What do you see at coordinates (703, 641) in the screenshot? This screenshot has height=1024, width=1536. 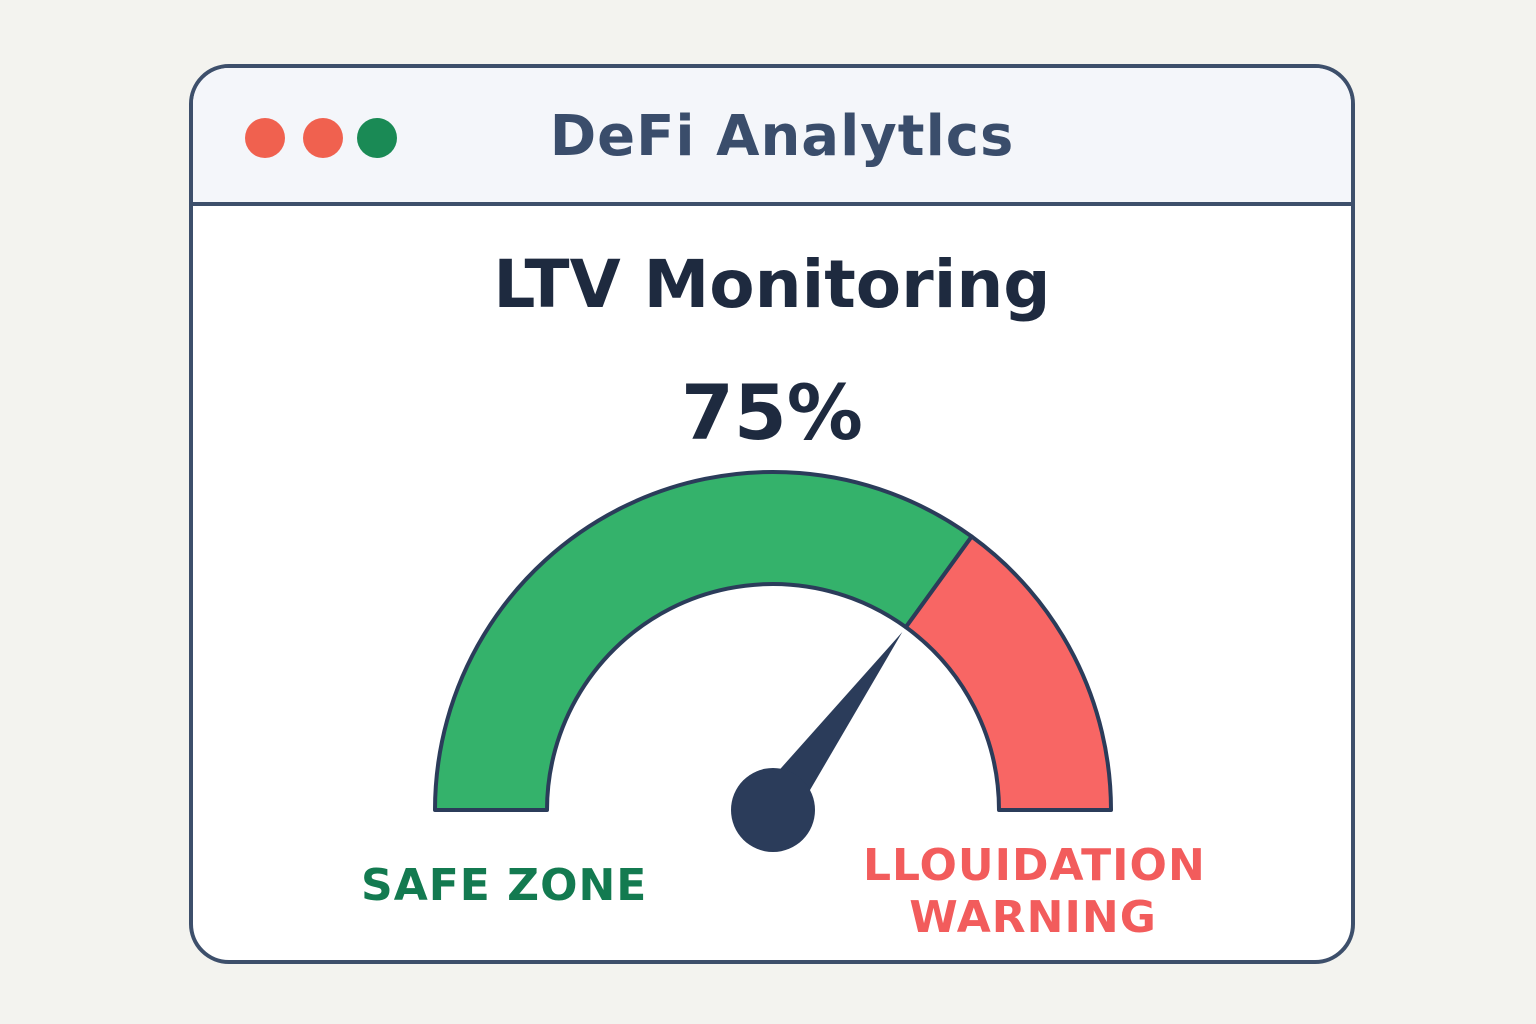 I see `gauge-safe-zone` at bounding box center [703, 641].